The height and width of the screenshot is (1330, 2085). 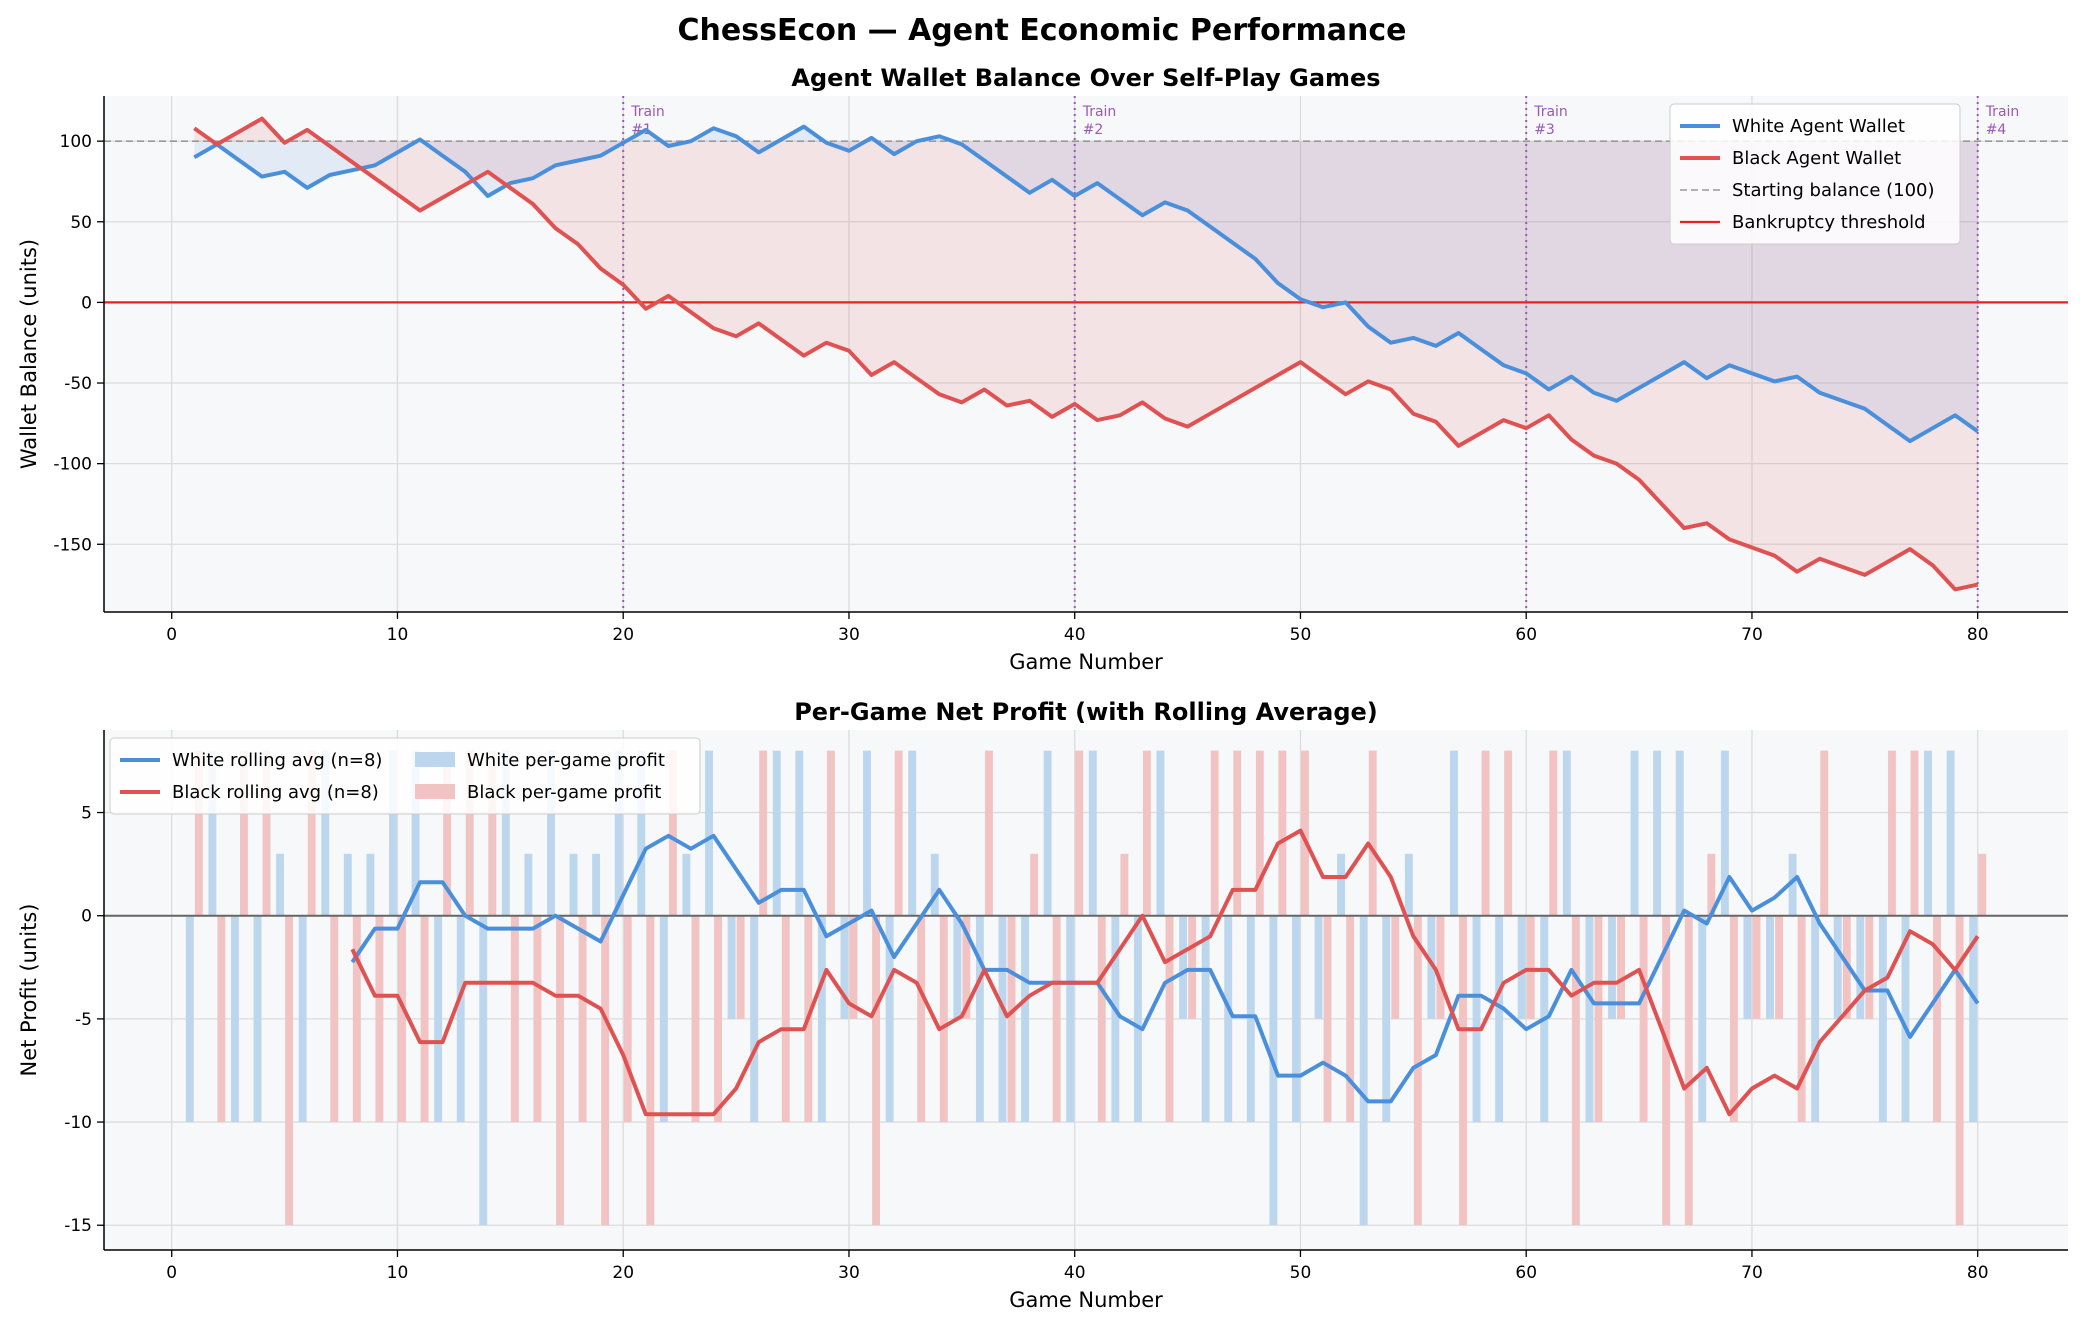 What do you see at coordinates (1042, 30) in the screenshot?
I see `figure-suptitle: ChessEcon — Agent Economic Performance` at bounding box center [1042, 30].